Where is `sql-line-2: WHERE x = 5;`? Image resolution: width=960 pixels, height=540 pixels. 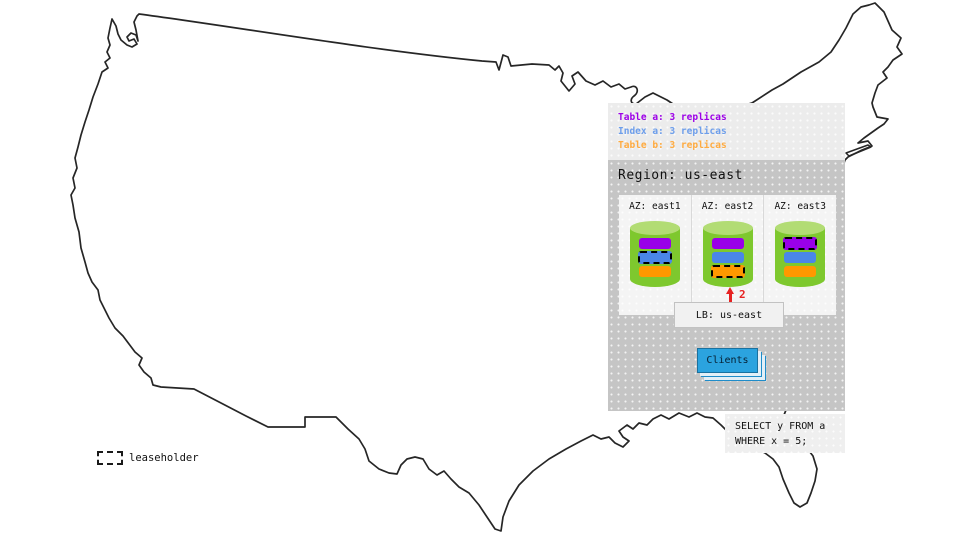 sql-line-2: WHERE x = 5; is located at coordinates (771, 441).